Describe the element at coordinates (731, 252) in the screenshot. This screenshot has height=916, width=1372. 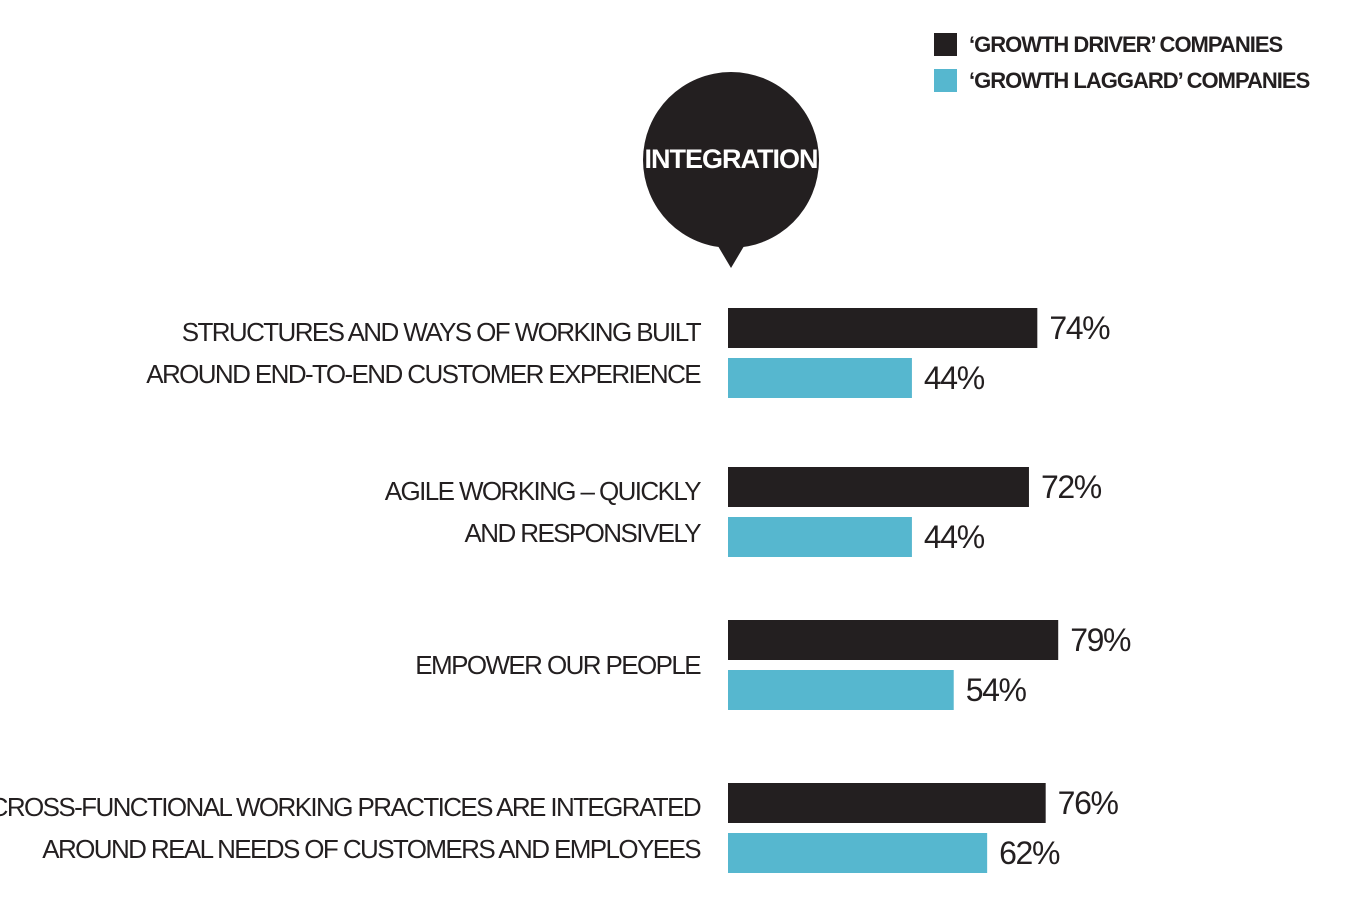
I see `badge-pointer` at that location.